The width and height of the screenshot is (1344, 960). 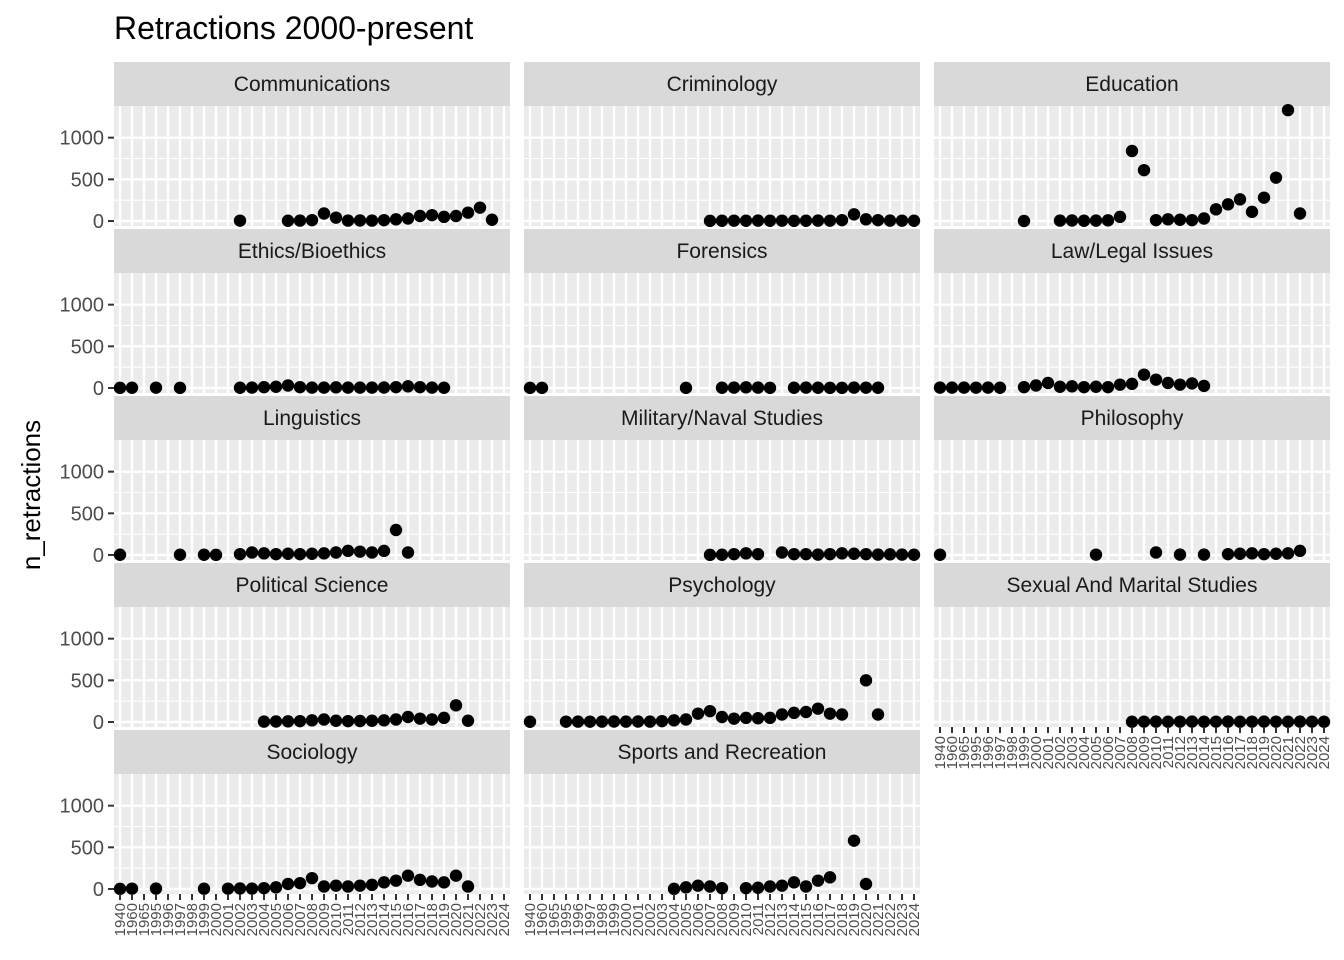 What do you see at coordinates (1300, 721) in the screenshot?
I see `data-point: 2022: 5` at bounding box center [1300, 721].